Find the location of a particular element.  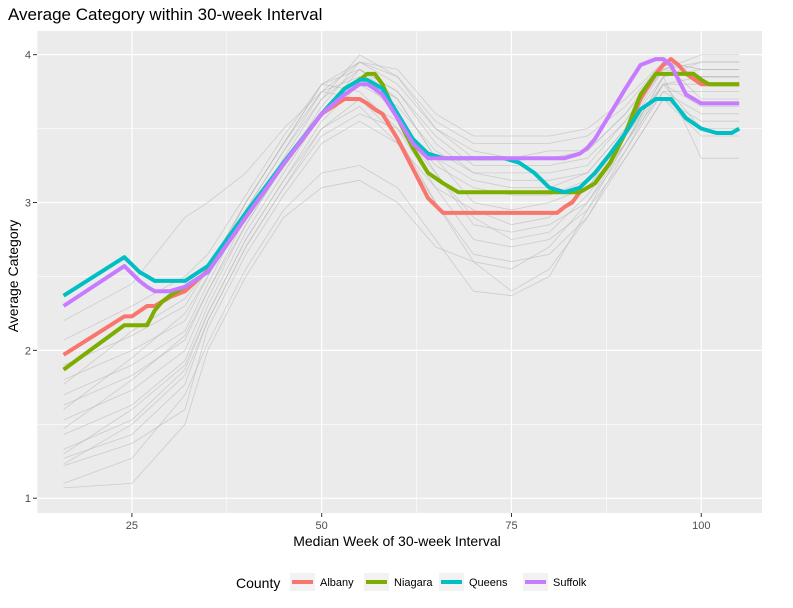

legend-label-albany: Albany is located at coordinates (337, 583).